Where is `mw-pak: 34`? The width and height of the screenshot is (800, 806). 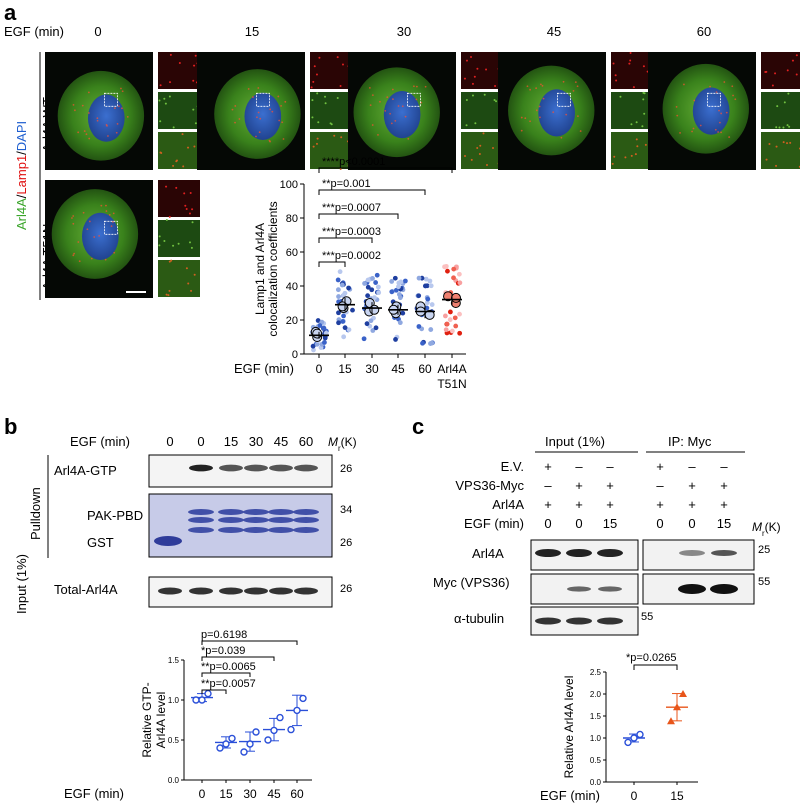
mw-pak: 34 is located at coordinates (346, 510).